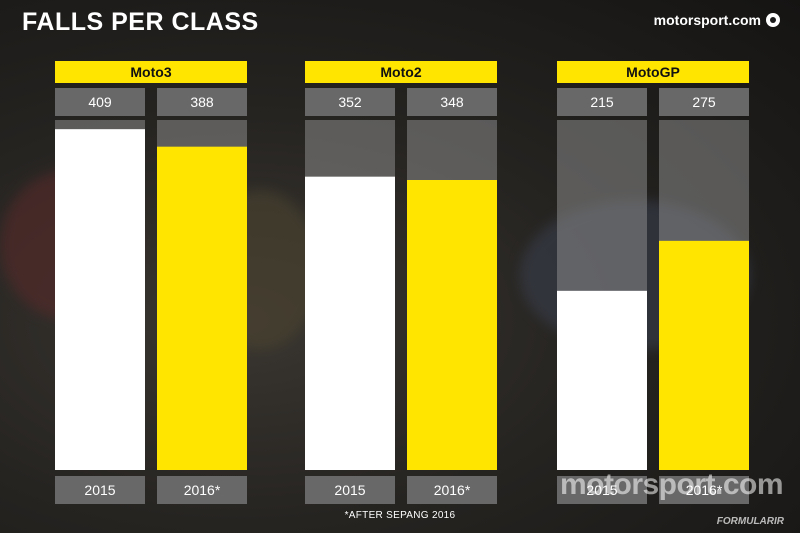 The image size is (800, 533). What do you see at coordinates (100, 299) in the screenshot?
I see `bar-moto3-2015` at bounding box center [100, 299].